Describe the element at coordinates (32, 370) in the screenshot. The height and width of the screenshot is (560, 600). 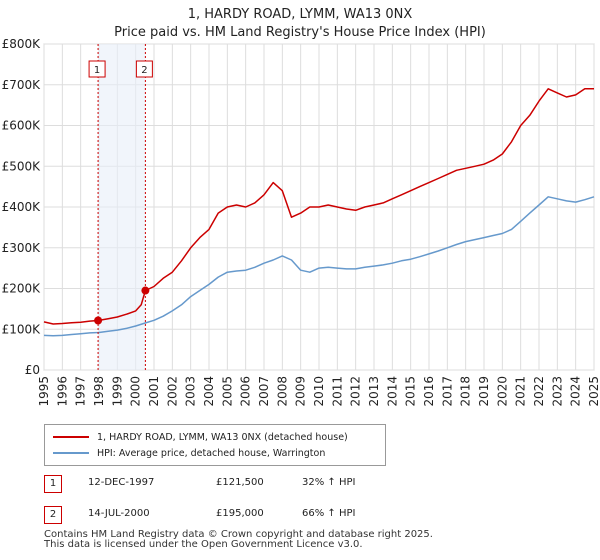
I see `y-tick-label: £0` at that location.